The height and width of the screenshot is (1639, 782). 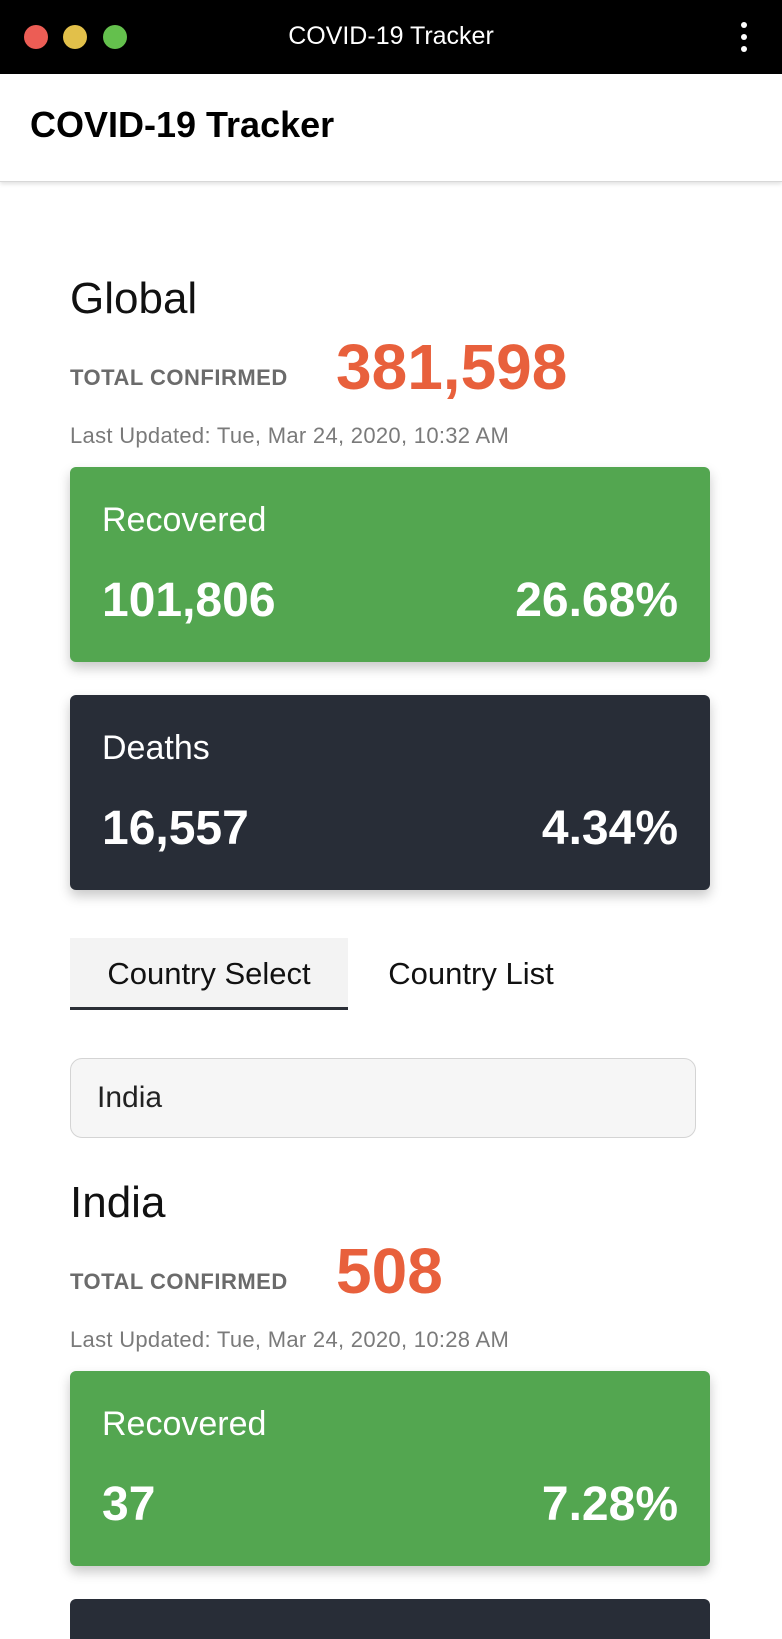 What do you see at coordinates (383, 1098) in the screenshot?
I see `country-select-input` at bounding box center [383, 1098].